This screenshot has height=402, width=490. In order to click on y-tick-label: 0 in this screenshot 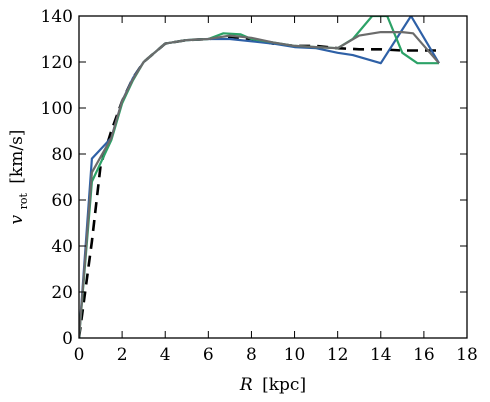, I will do `click(67, 339)`.